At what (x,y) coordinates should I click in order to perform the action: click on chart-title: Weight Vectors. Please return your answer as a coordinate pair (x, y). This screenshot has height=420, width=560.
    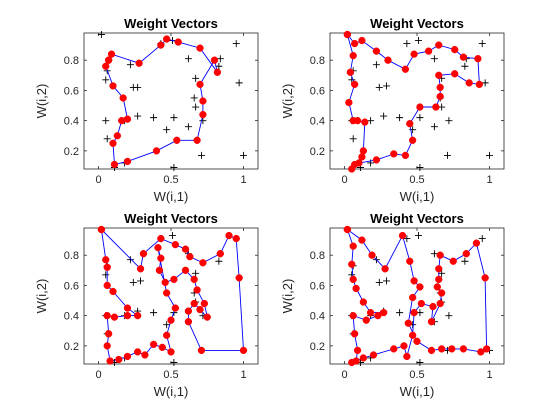
    Looking at the image, I should click on (417, 23).